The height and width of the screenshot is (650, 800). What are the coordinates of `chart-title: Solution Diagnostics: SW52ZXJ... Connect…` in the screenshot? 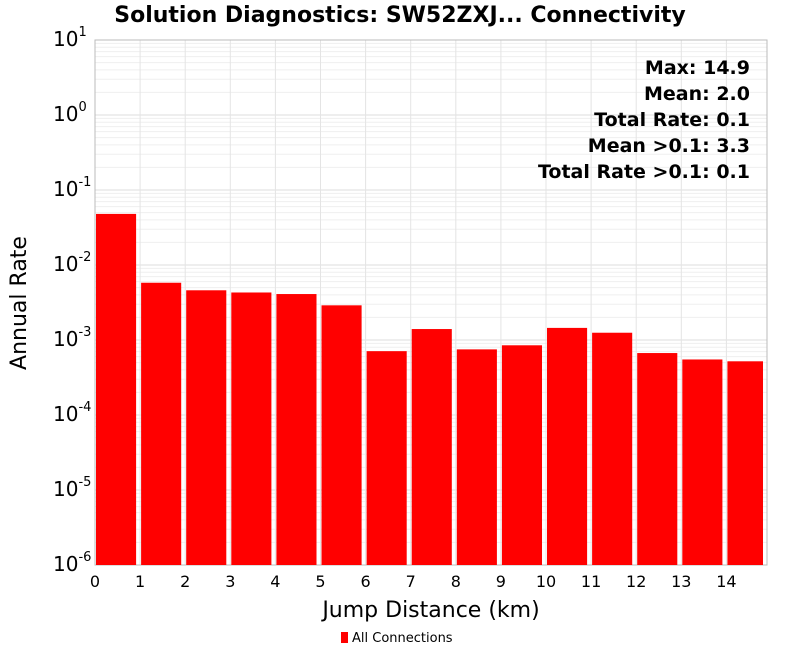 It's located at (399, 15).